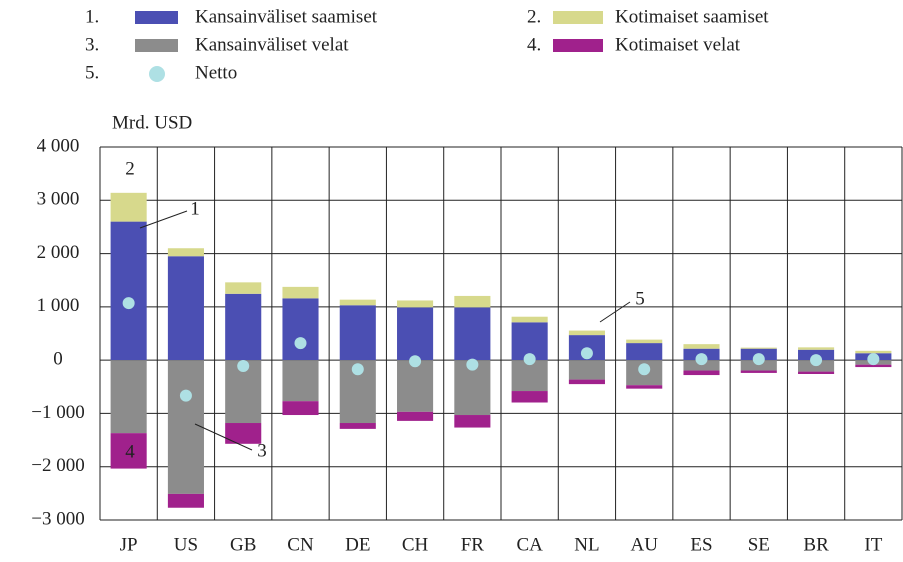 This screenshot has width=903, height=562. Describe the element at coordinates (644, 544) in the screenshot. I see `x-tick-label: AU` at that location.